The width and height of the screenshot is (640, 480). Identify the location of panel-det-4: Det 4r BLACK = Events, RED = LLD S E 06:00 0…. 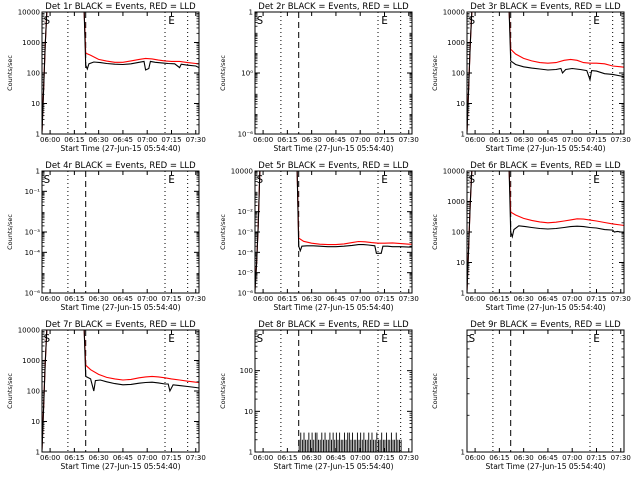
(106, 236).